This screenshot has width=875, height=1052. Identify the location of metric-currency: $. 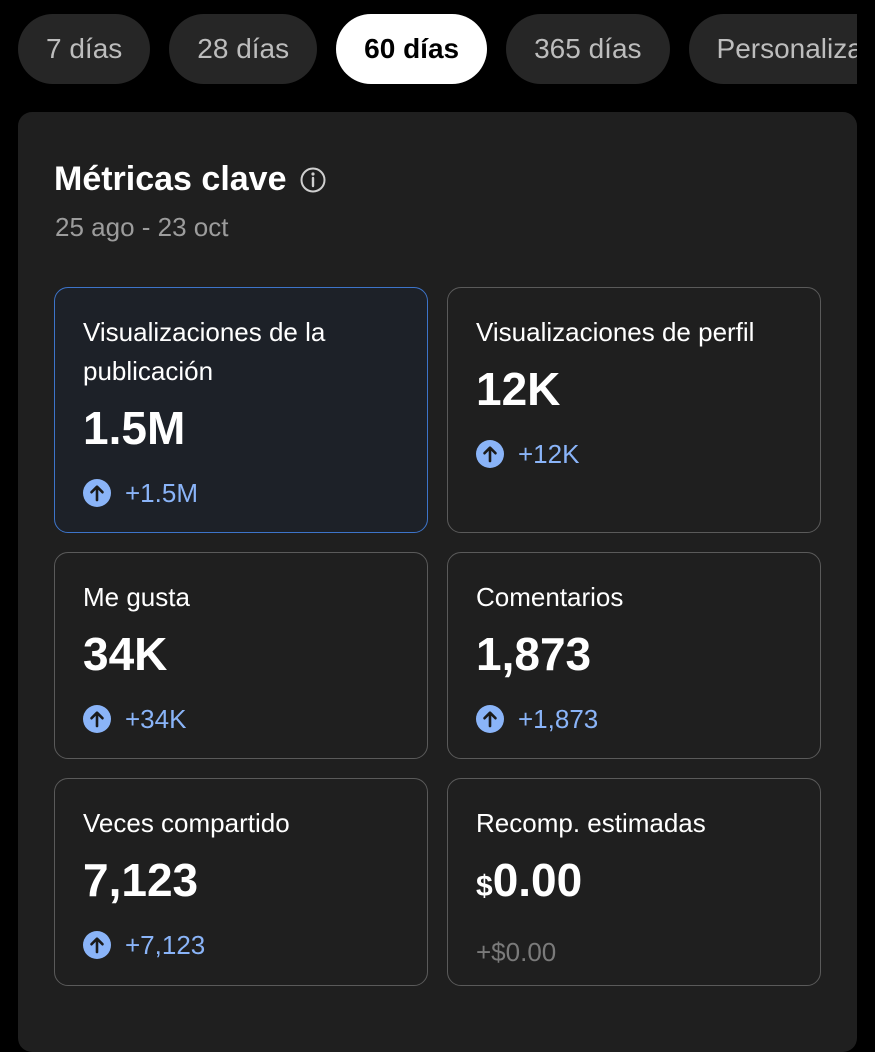
(484, 886).